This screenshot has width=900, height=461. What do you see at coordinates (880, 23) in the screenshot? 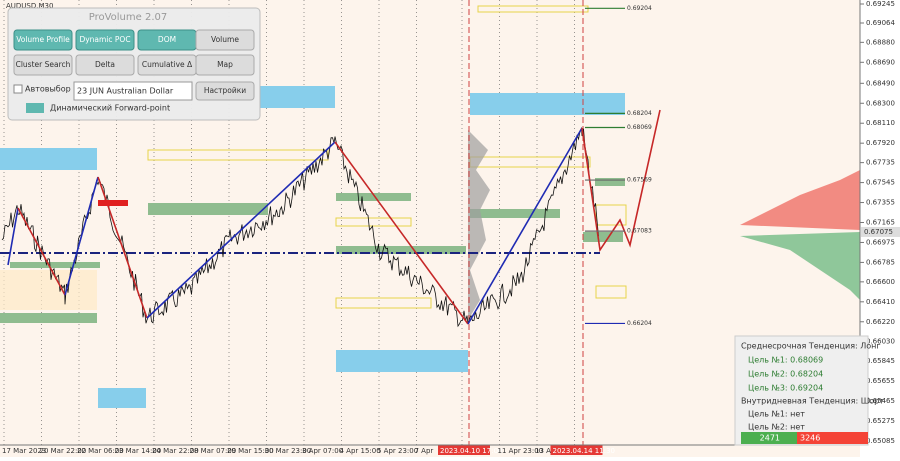
I see `price-label: 0.69064` at bounding box center [880, 23].